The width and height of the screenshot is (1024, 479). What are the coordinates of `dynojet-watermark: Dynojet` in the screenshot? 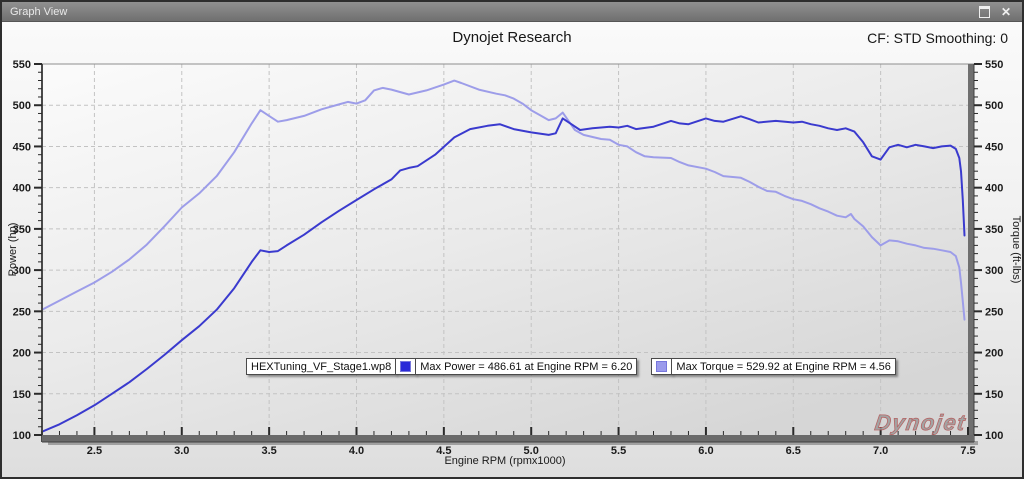 It's located at (920, 422).